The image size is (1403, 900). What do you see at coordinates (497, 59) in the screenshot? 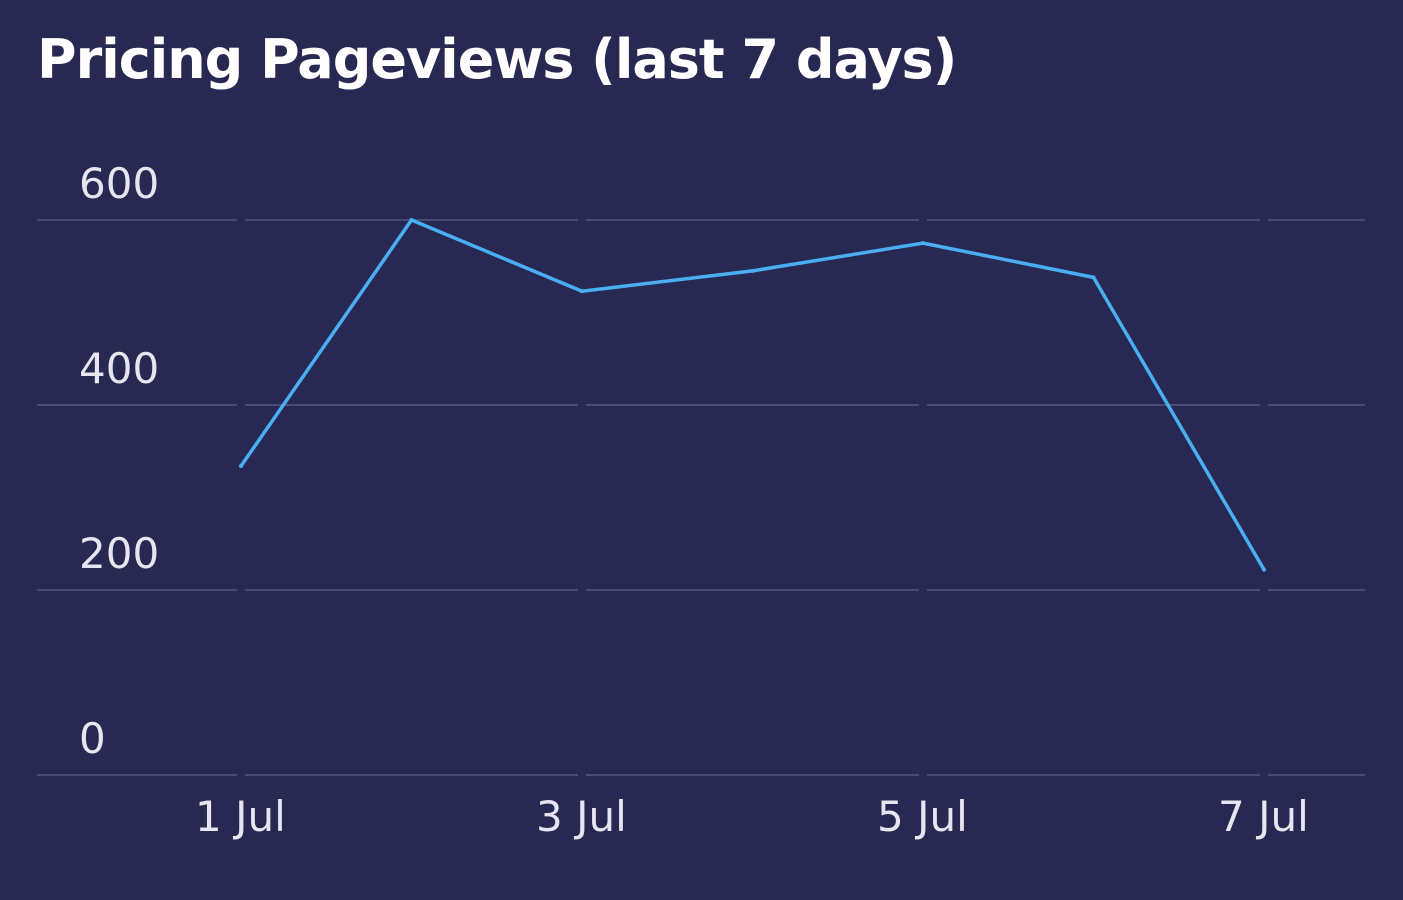
I see `chart-title: Pricing Pageviews (last 7 days)` at bounding box center [497, 59].